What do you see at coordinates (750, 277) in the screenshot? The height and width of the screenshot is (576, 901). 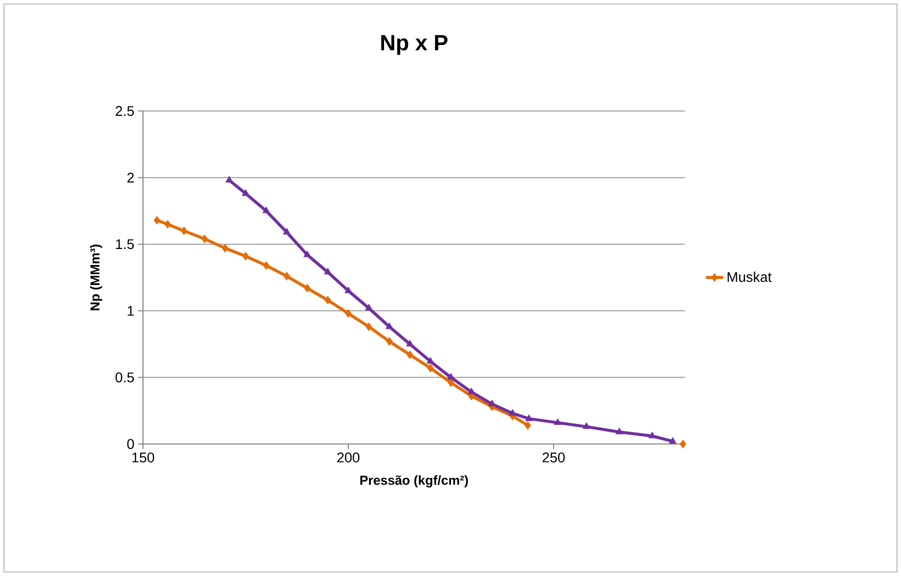 I see `legend-label: Muskat` at bounding box center [750, 277].